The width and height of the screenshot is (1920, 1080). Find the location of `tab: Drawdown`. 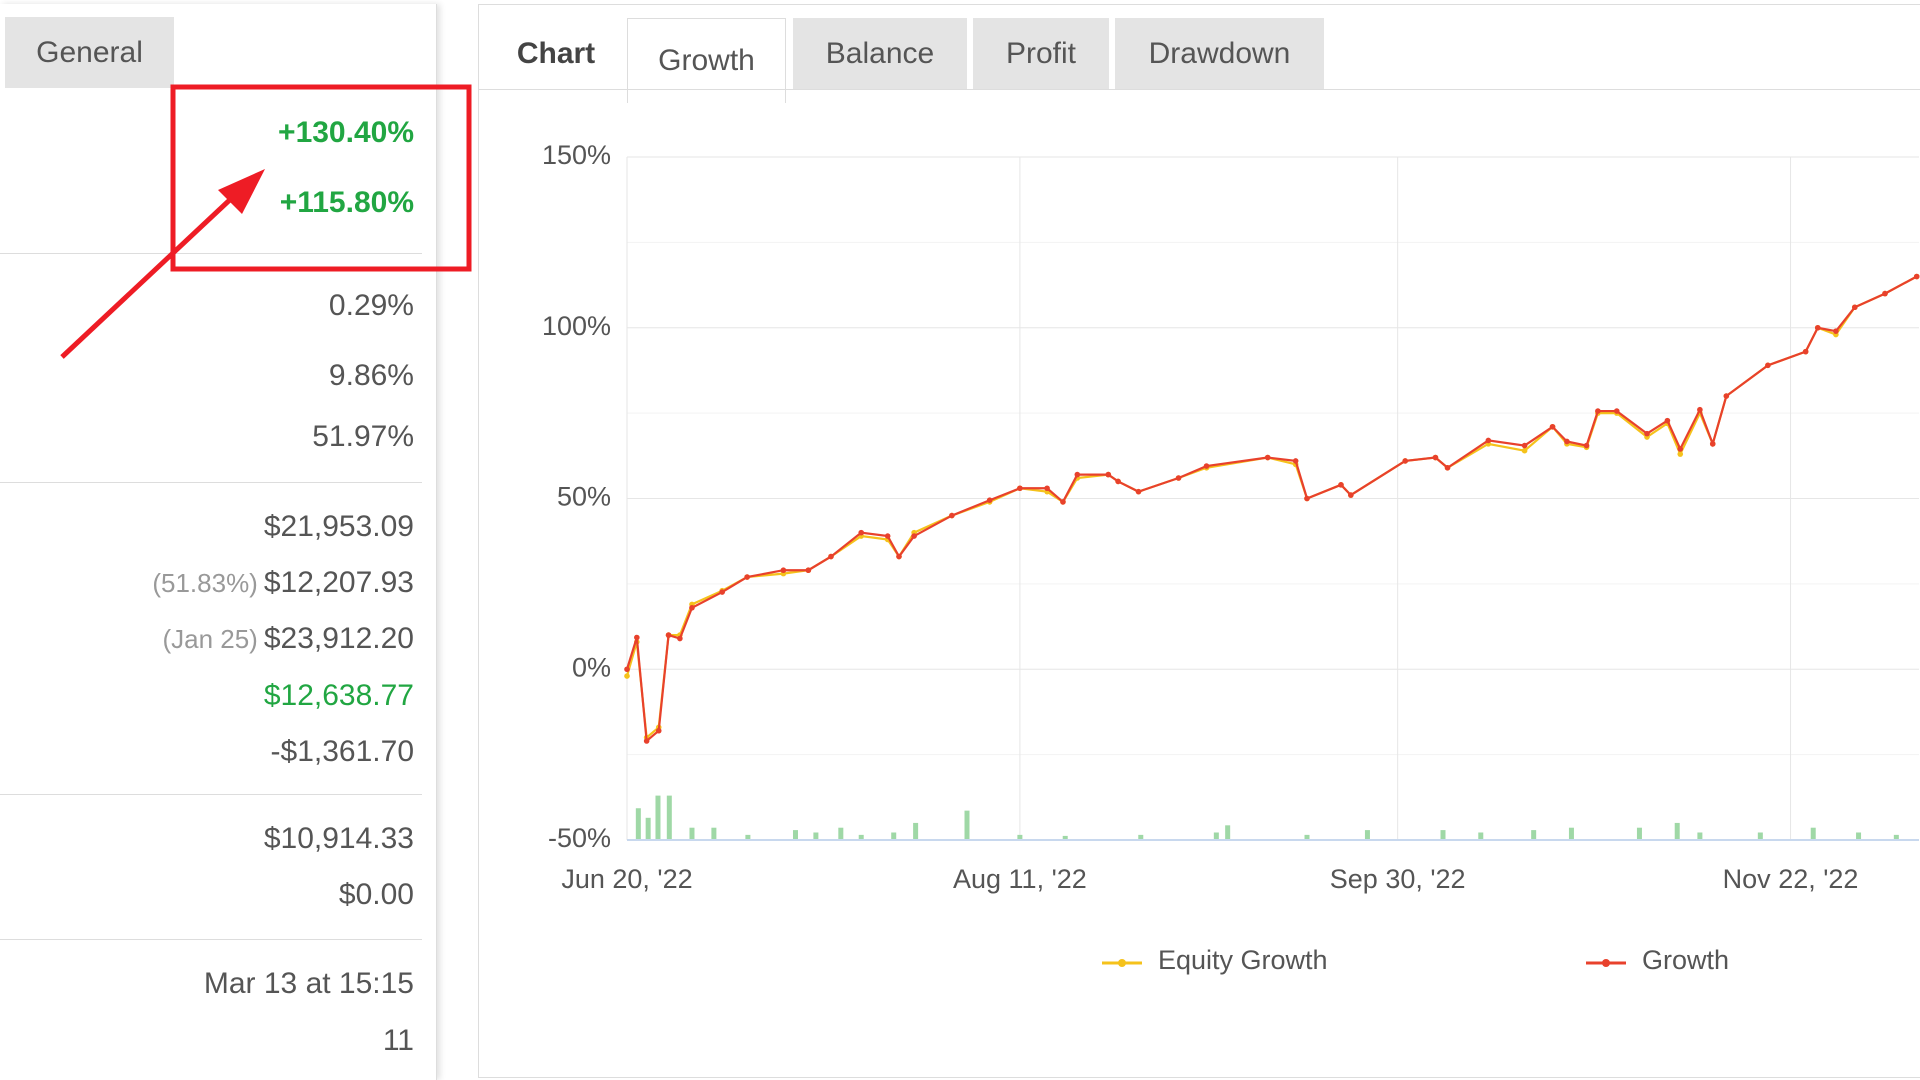

tab: Drawdown is located at coordinates (1219, 53).